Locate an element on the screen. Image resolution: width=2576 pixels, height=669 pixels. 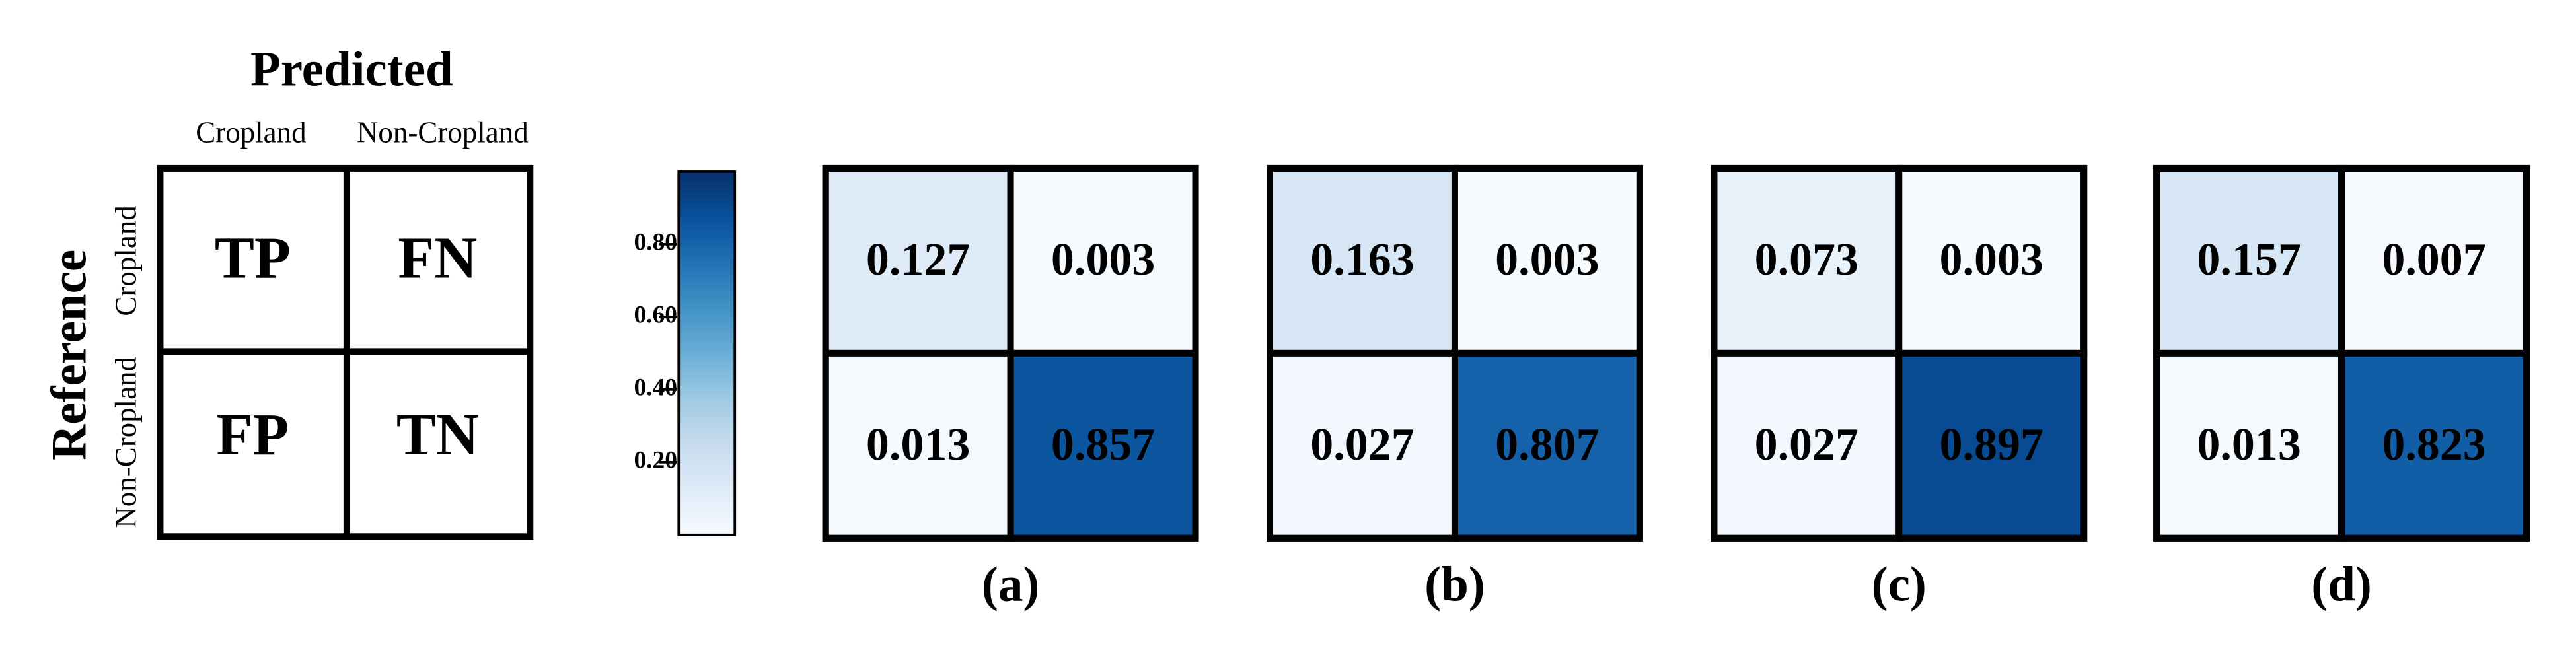
key-cell: TP is located at coordinates (253, 258).